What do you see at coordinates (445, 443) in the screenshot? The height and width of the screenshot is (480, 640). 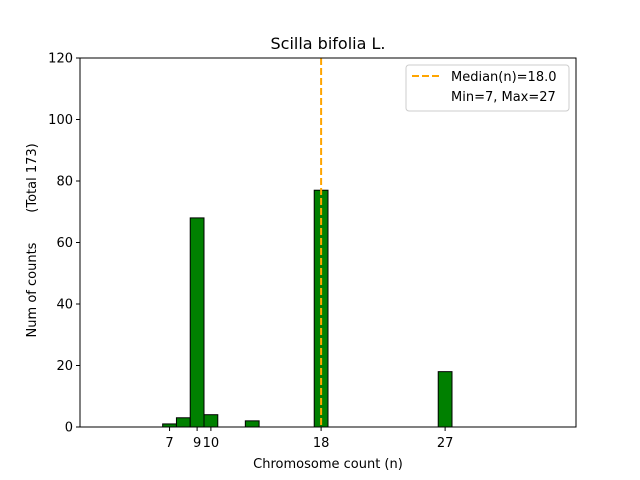 I see `x-tick-label: 27` at bounding box center [445, 443].